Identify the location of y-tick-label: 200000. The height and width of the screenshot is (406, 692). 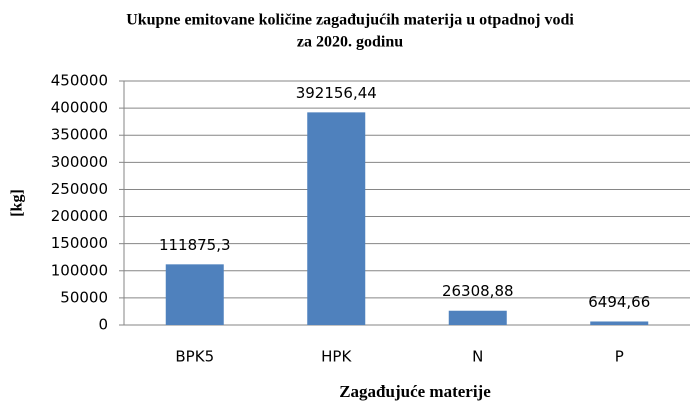
(79, 216).